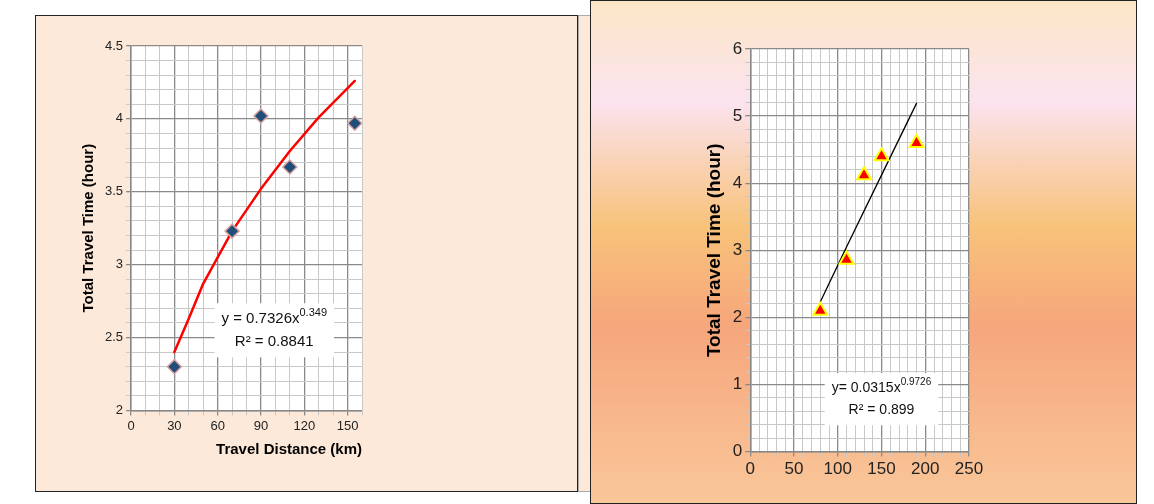  Describe the element at coordinates (217, 425) in the screenshot. I see `x-tick-label: 60` at that location.